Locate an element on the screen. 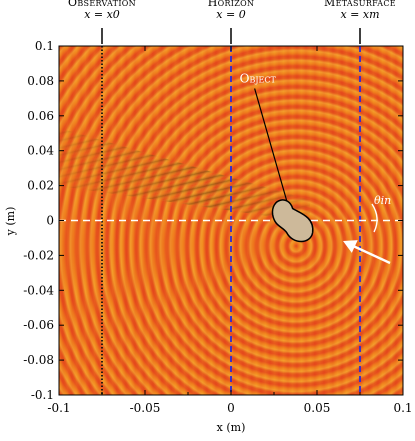  x-tick-label: 0.1 is located at coordinates (402, 408).